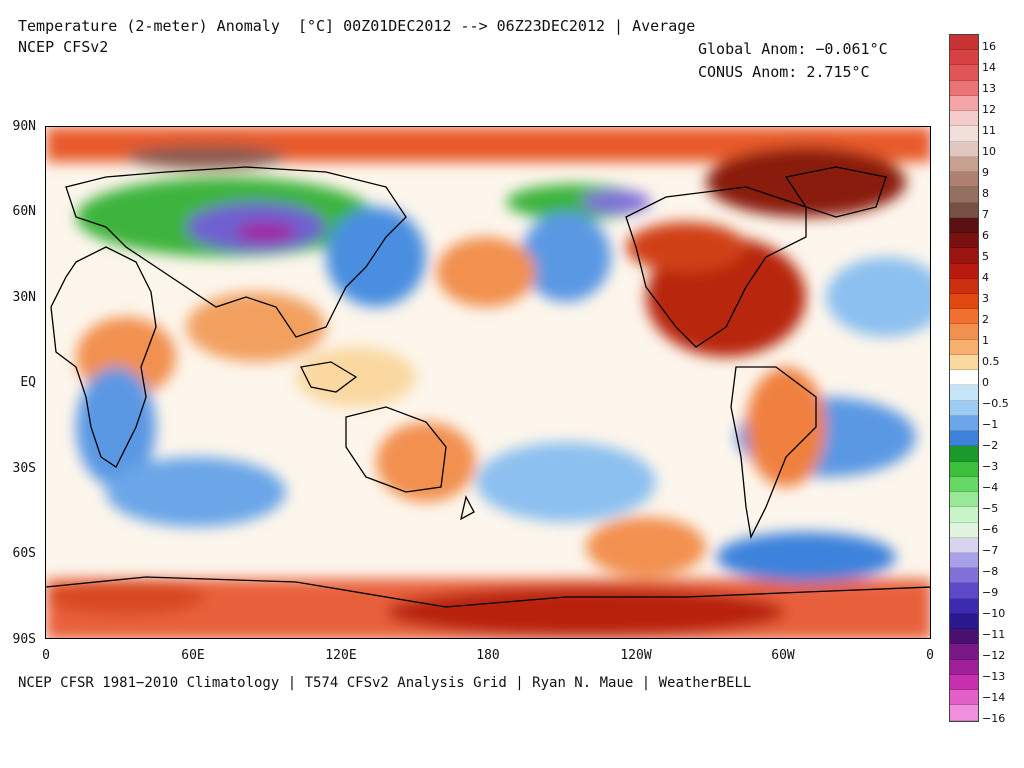  What do you see at coordinates (566, 482) in the screenshot?
I see `south-pacific-cold` at bounding box center [566, 482].